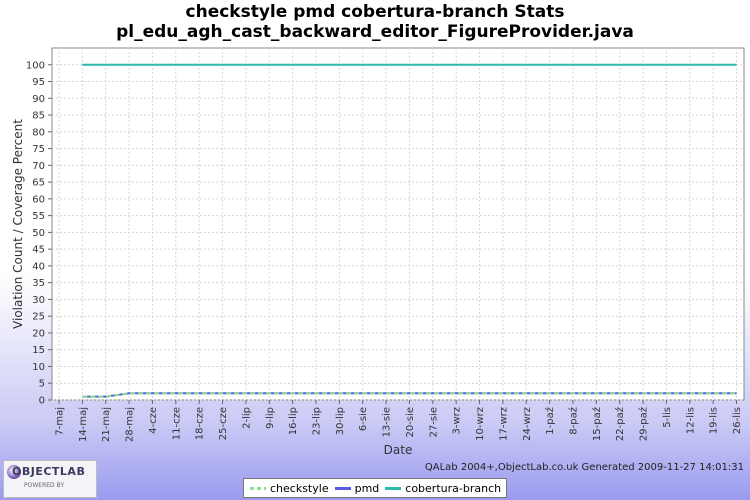 This screenshot has height=500, width=750. Describe the element at coordinates (38, 317) in the screenshot. I see `y-tick-label: 25` at that location.